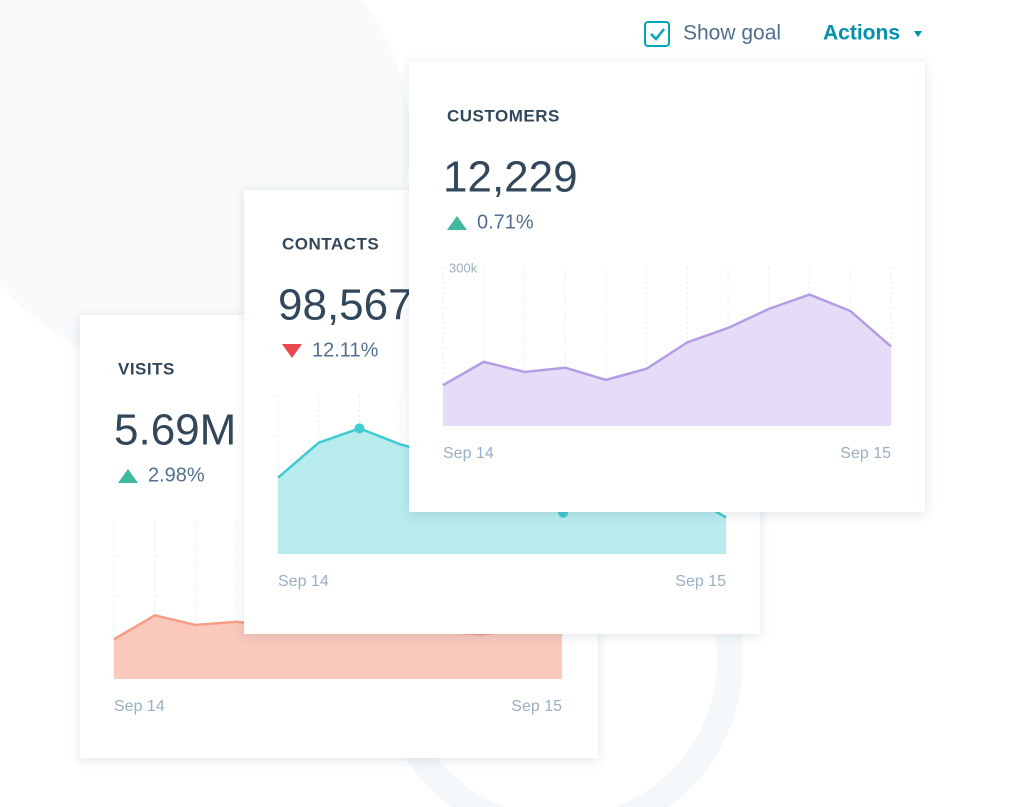 The width and height of the screenshot is (1024, 807). I want to click on trend-down-icon, so click(292, 351).